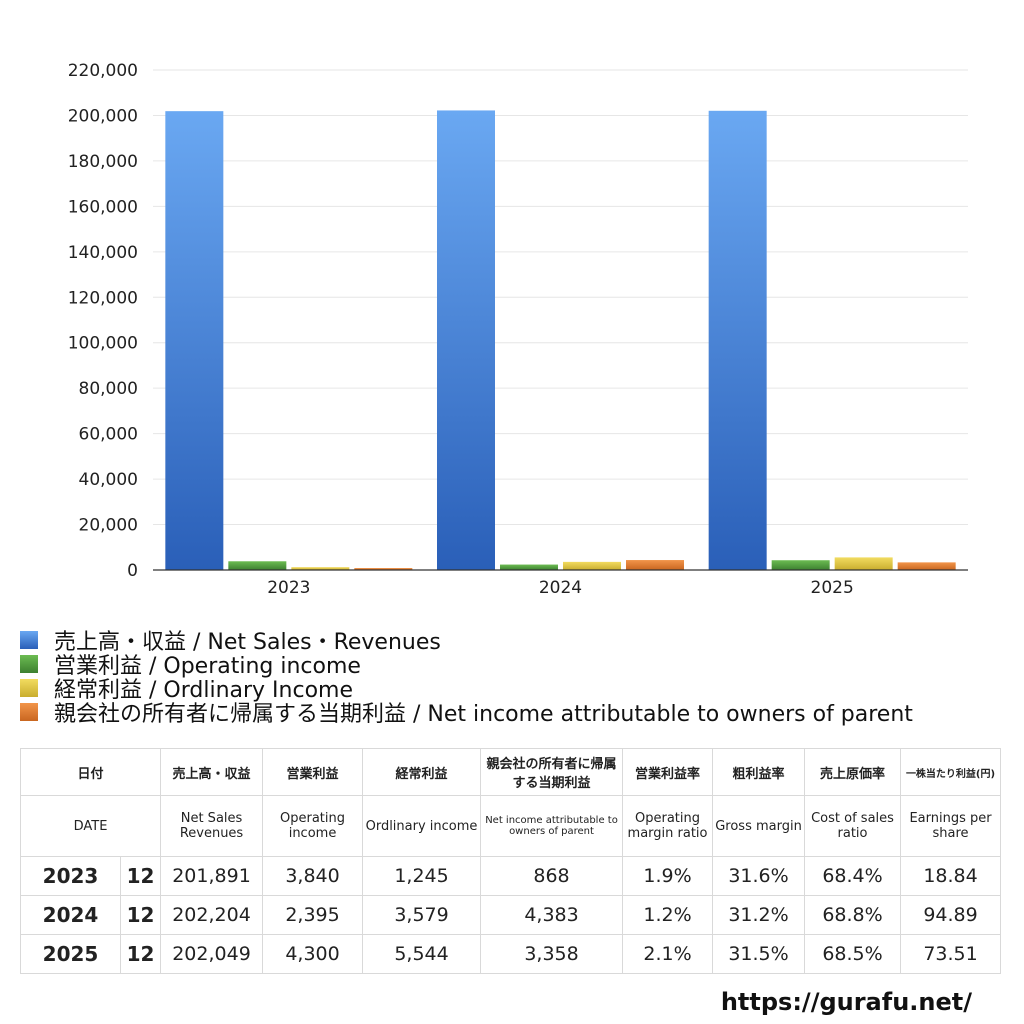 The image size is (1024, 1024). I want to click on cell-cost-ratio: 68.8%, so click(853, 915).